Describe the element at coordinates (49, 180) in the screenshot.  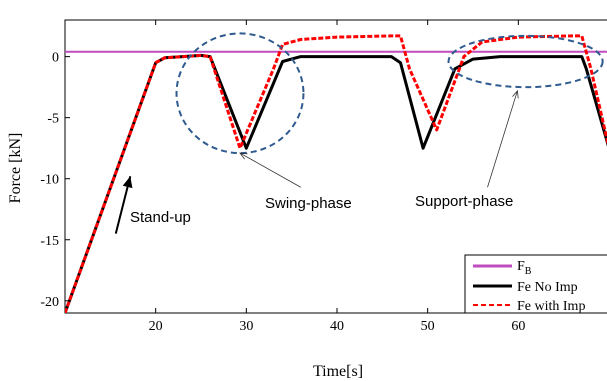
I see `y-tick-label: -10` at that location.